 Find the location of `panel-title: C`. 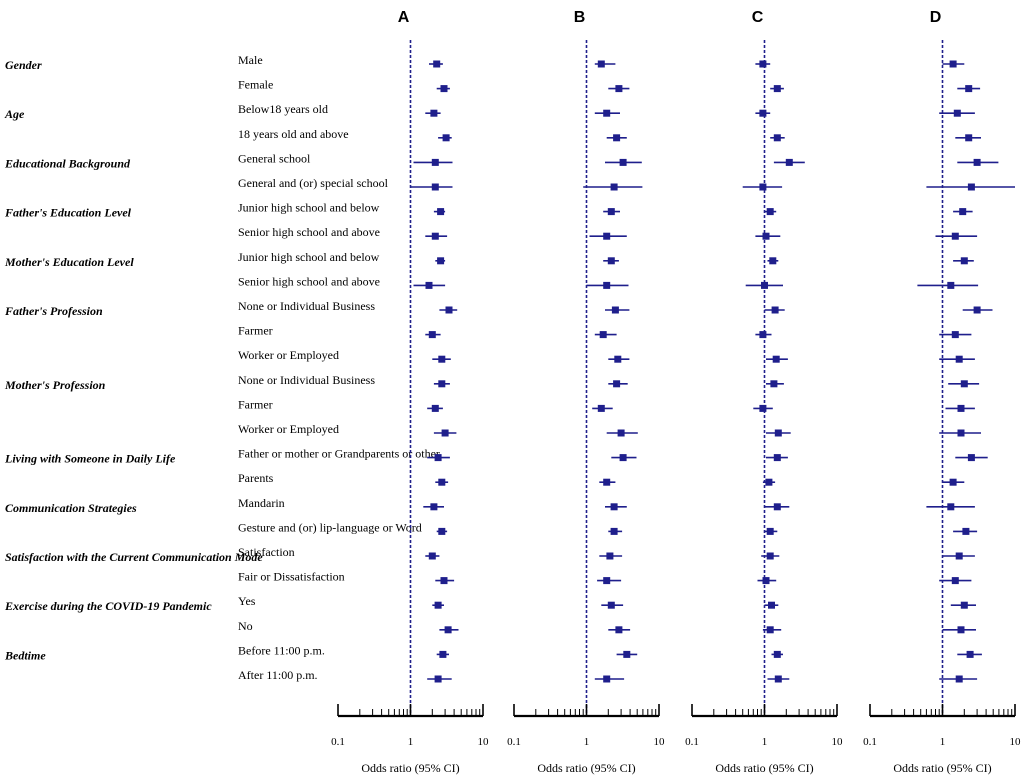

panel-title: C is located at coordinates (758, 17).